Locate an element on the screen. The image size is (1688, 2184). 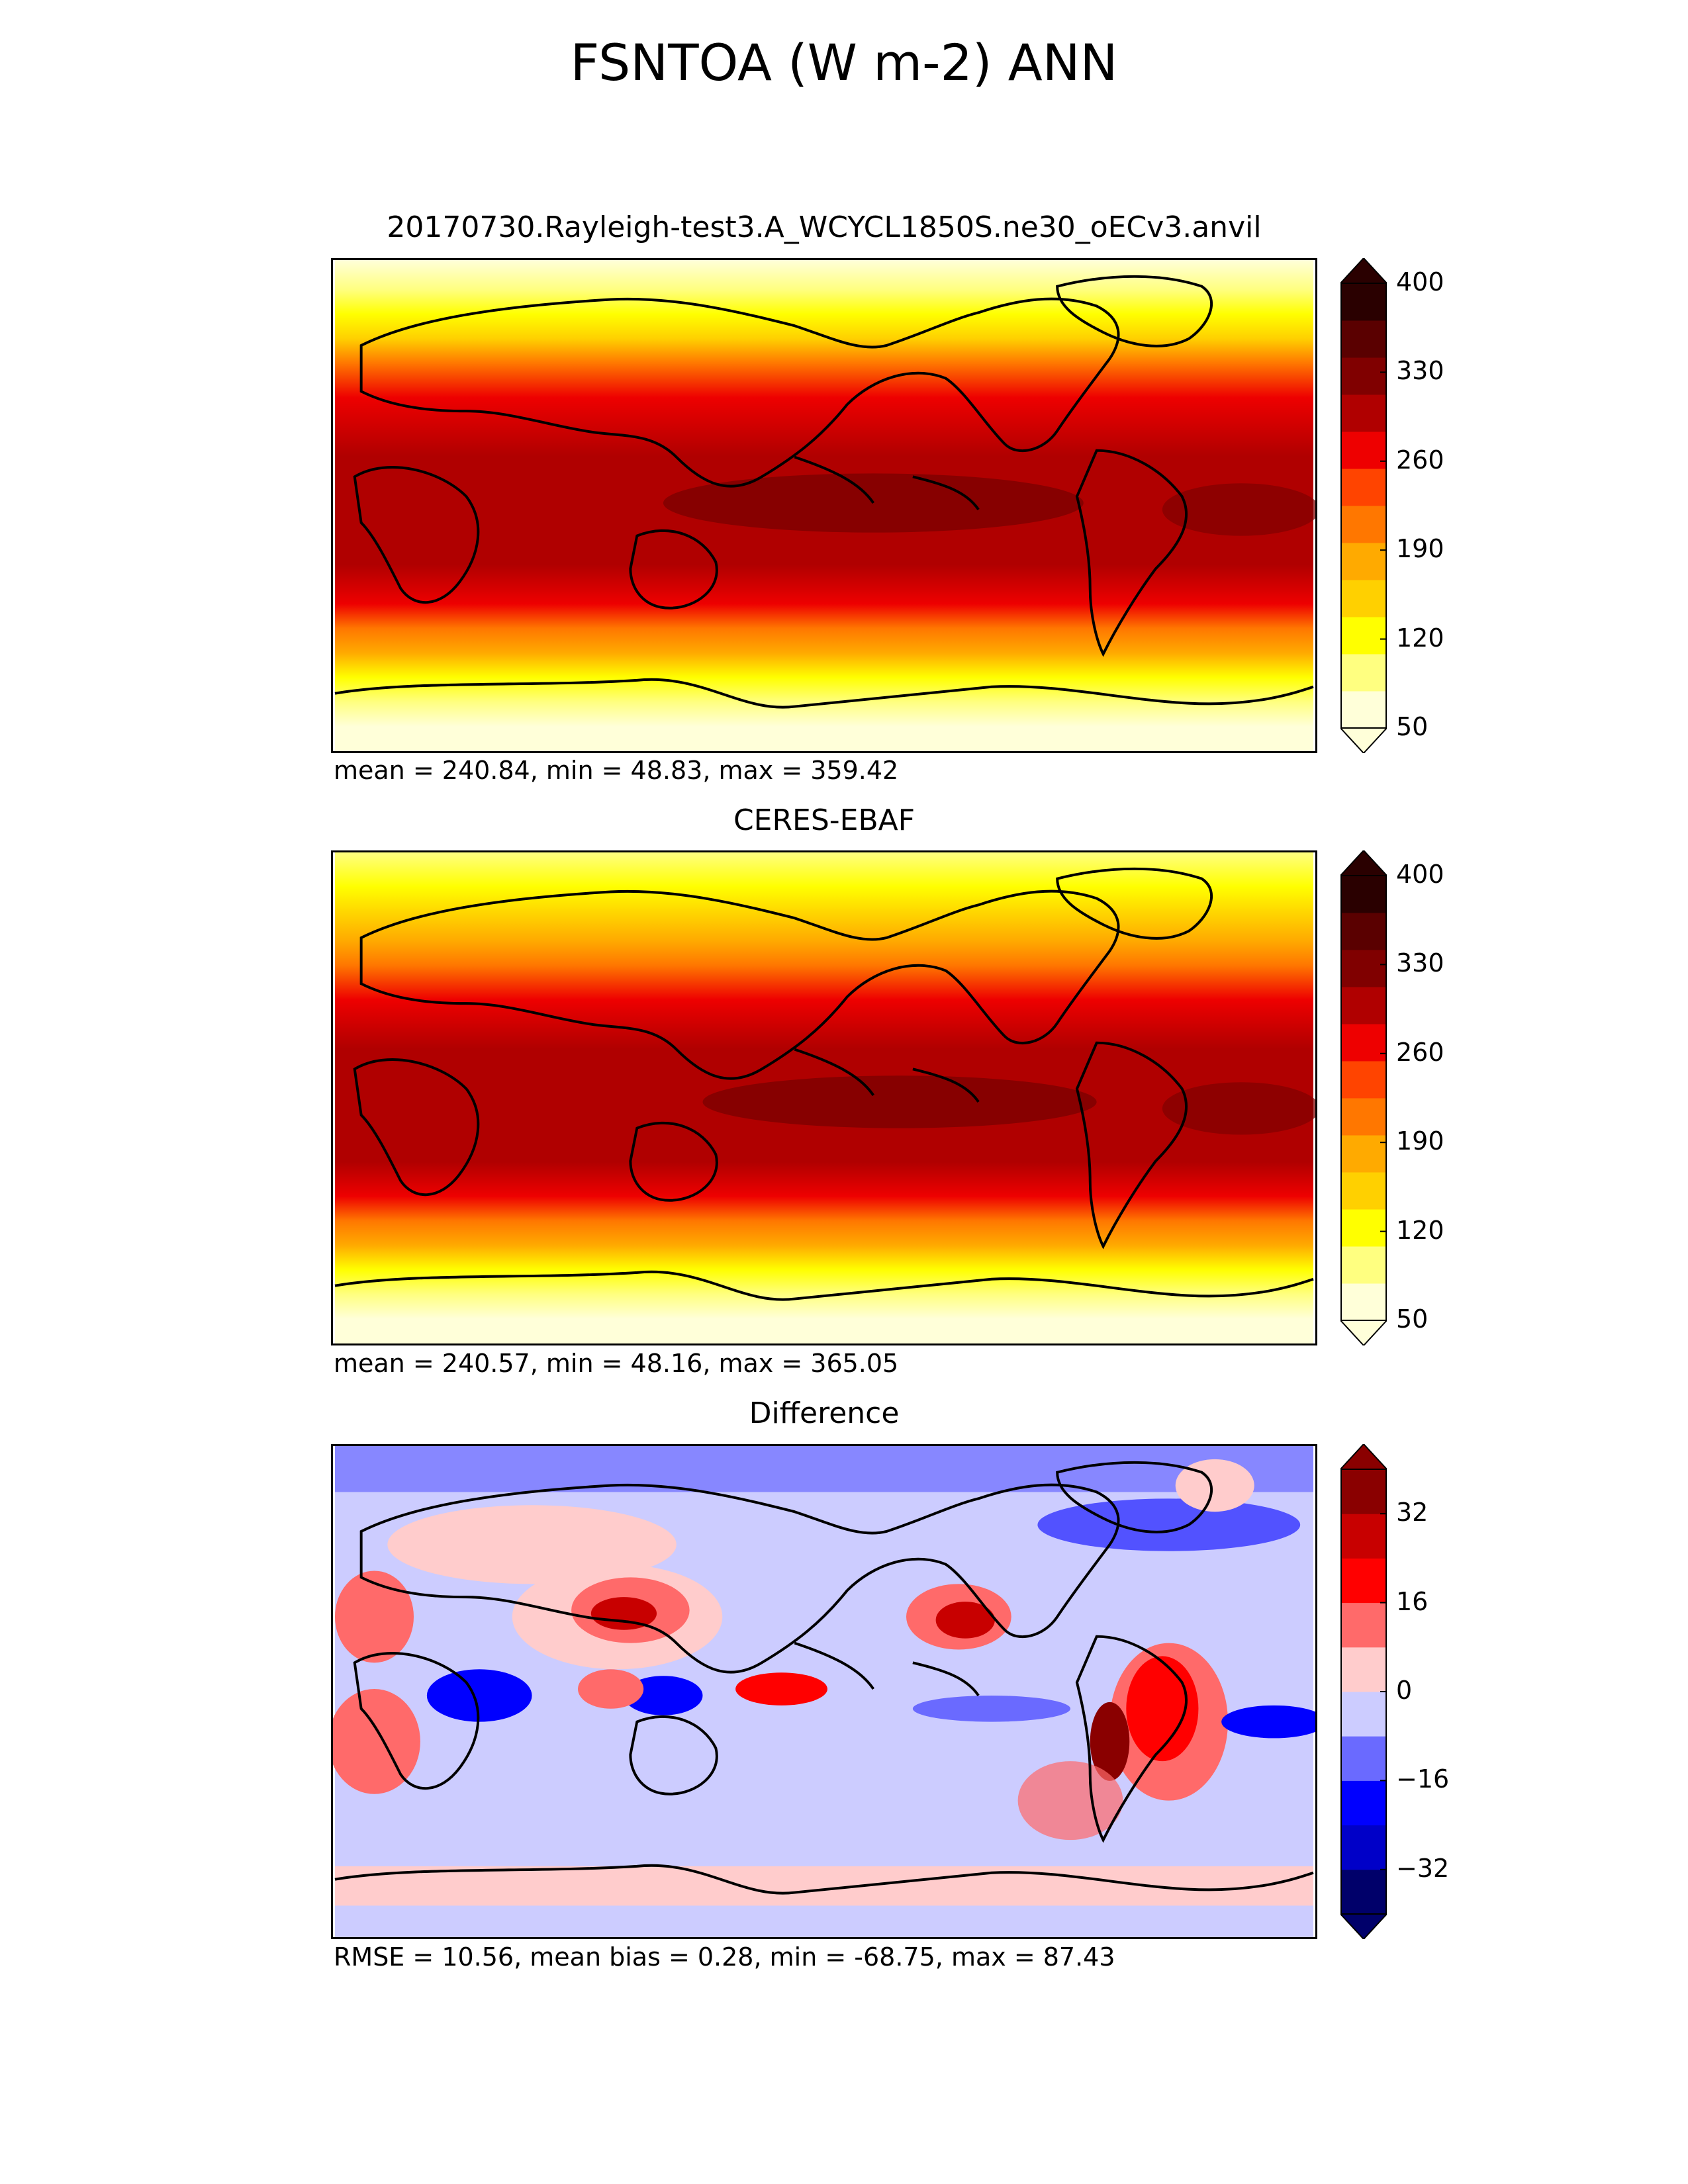
colorbar-tick-label: 16 is located at coordinates (1412, 1601).